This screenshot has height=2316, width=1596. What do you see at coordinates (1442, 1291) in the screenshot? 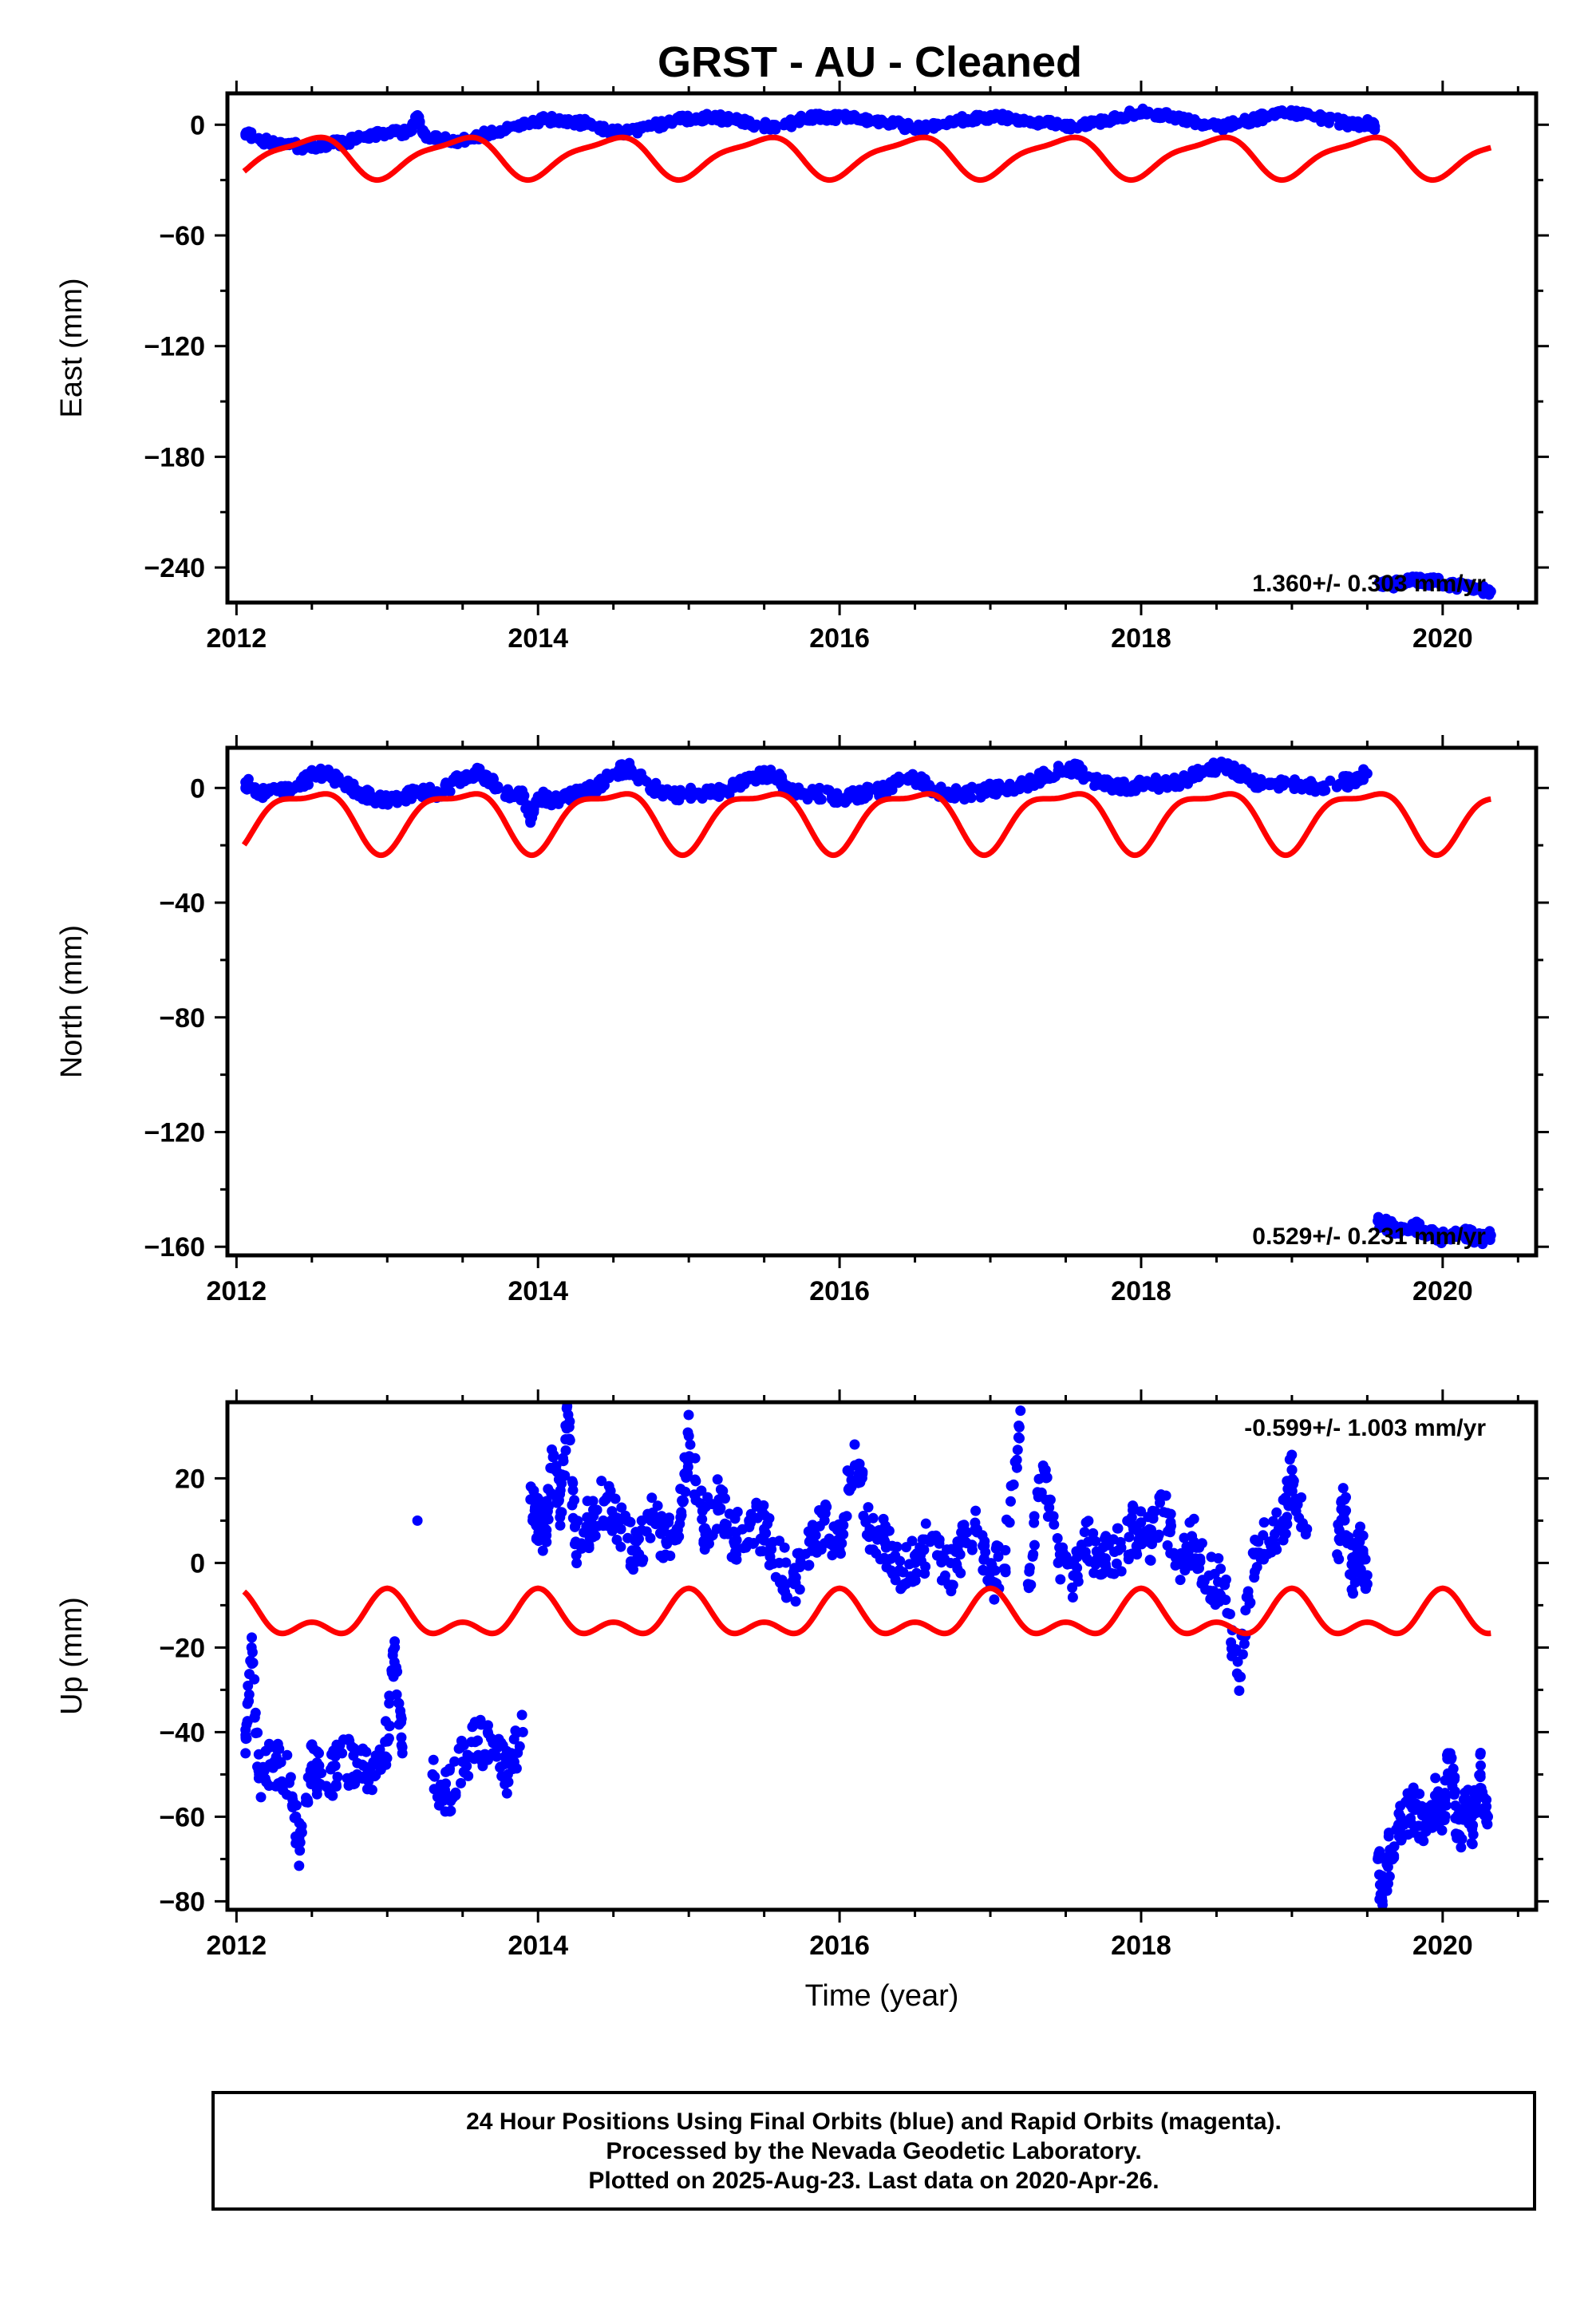
I see `north-xtick-label: 2020` at bounding box center [1442, 1291].